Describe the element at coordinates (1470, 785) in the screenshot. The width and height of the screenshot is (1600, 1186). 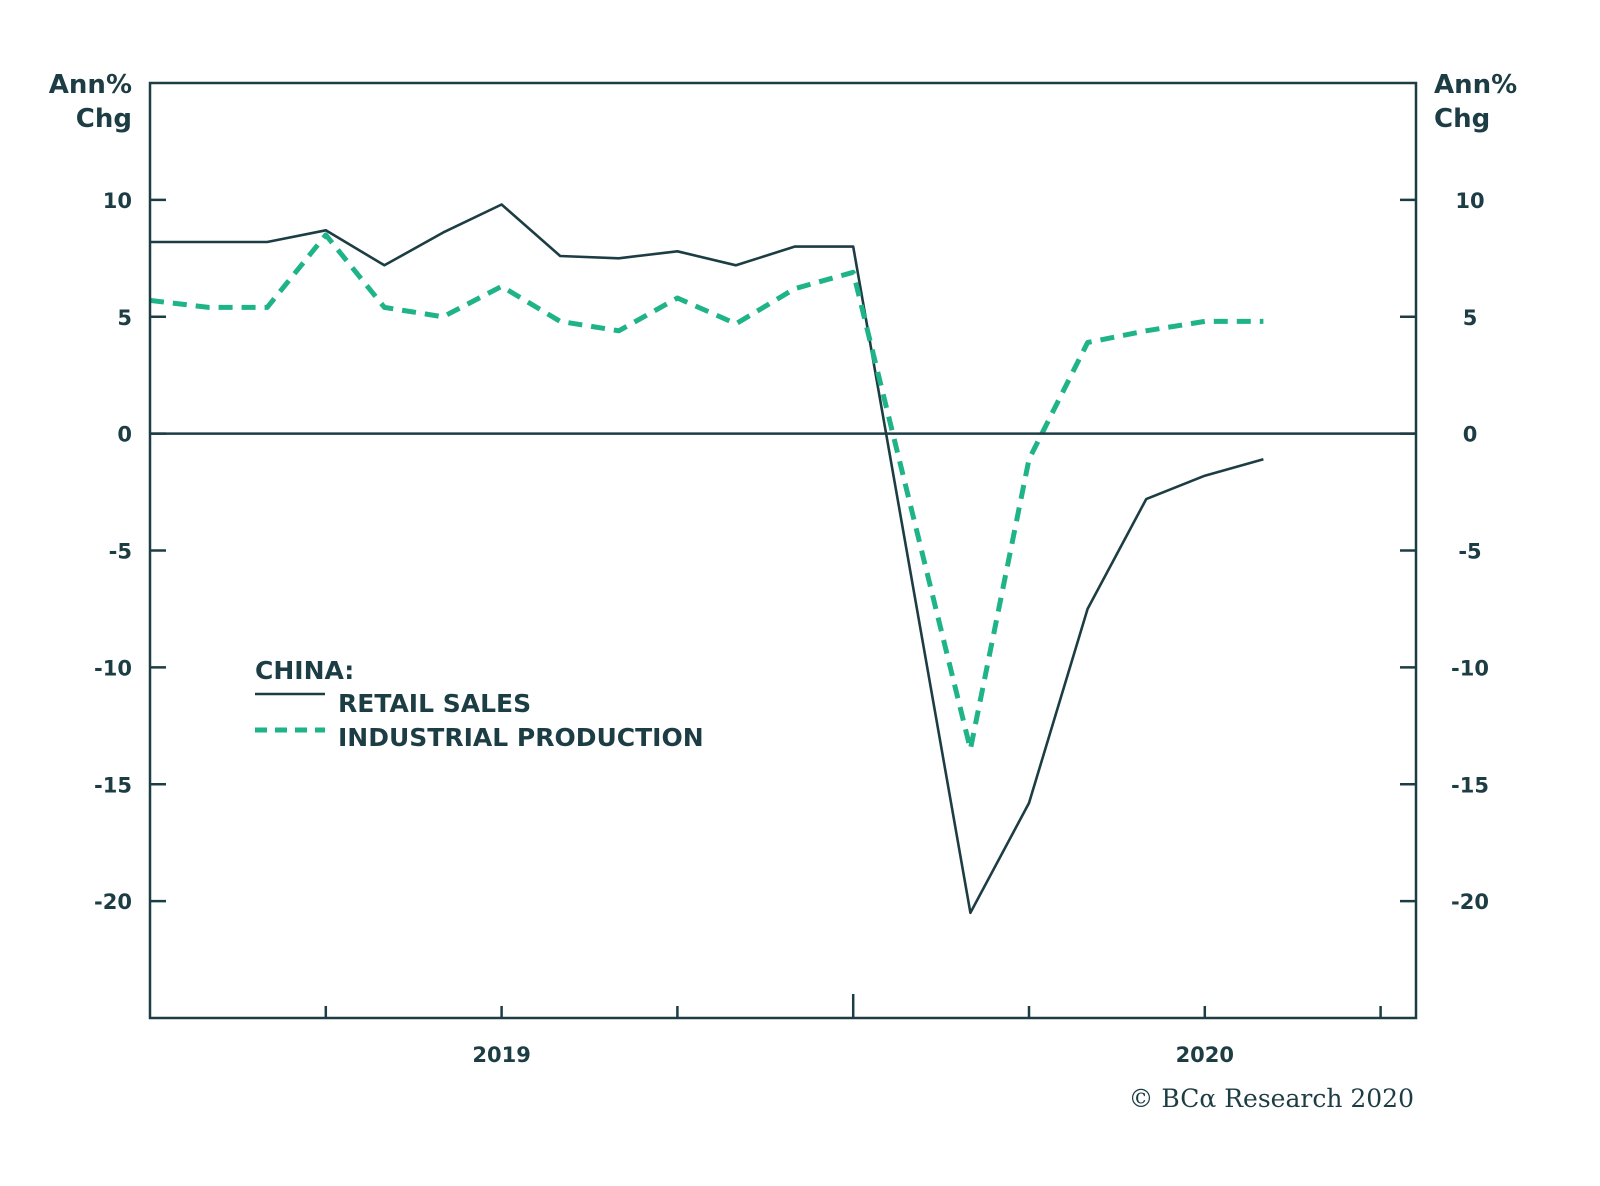
I see `y-tick-label-right: -15` at that location.